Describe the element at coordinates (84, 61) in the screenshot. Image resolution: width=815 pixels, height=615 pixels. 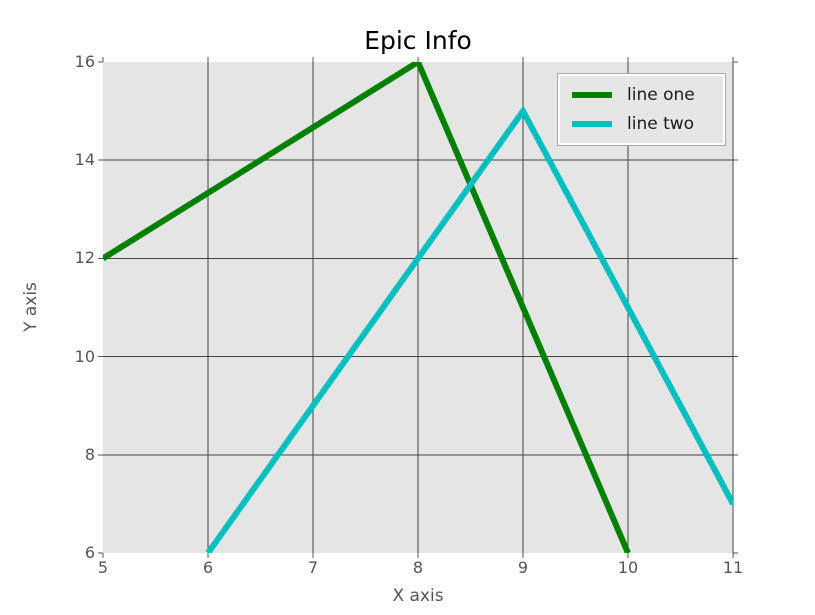
I see `y-tick-label: 16` at that location.